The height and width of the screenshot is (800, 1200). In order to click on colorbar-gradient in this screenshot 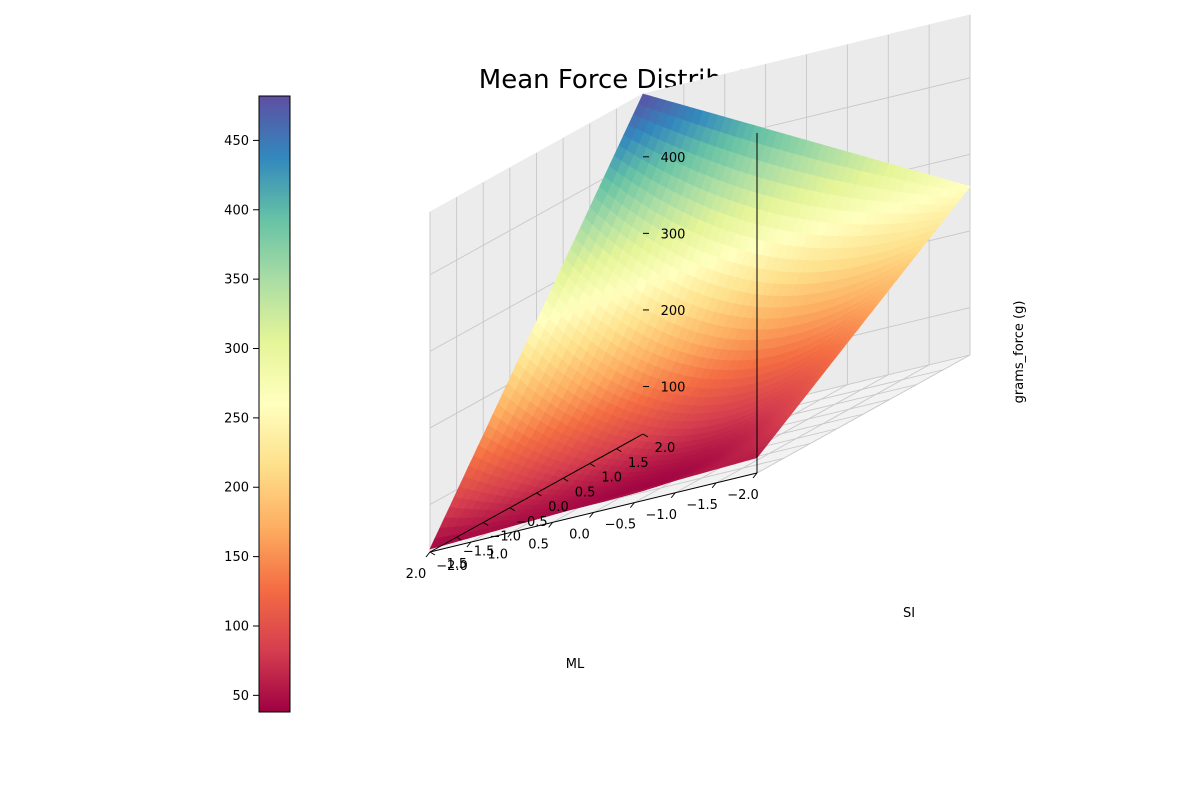, I will do `click(274, 404)`.